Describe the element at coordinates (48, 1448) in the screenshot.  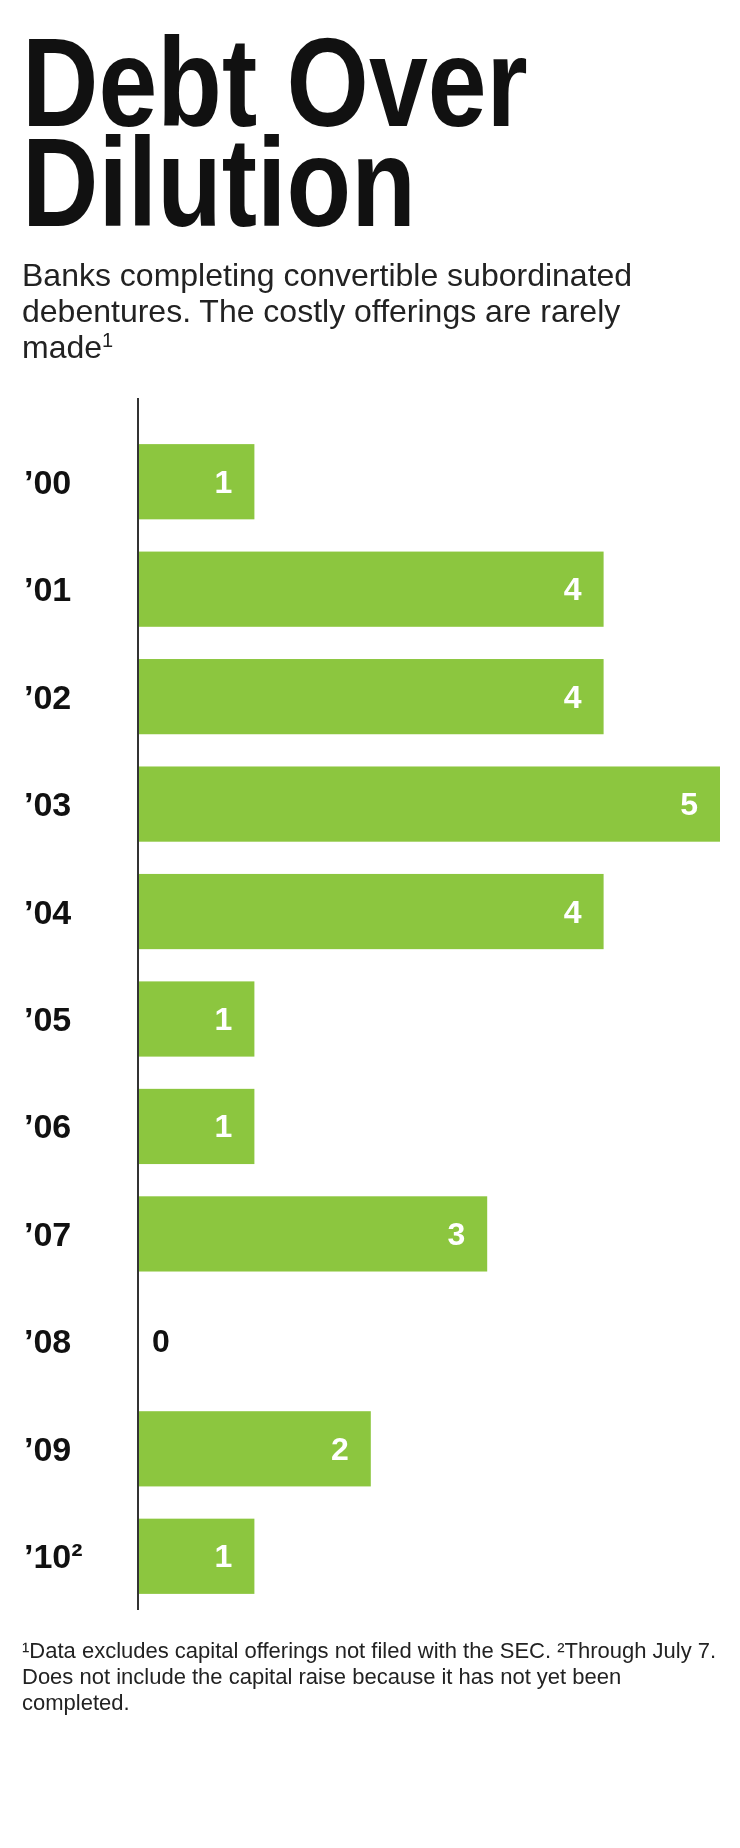
I see `y-tick-label: ’09` at that location.